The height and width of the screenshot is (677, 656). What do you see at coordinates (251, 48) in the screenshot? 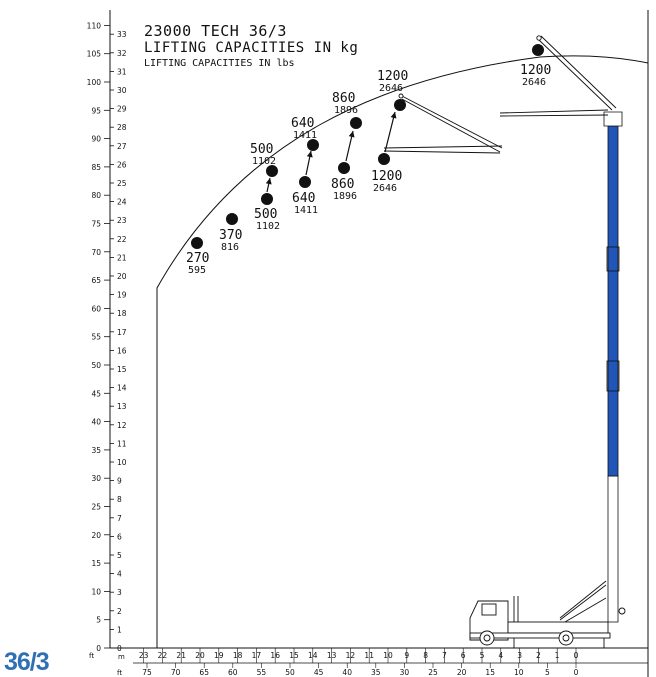
I see `title-kg: LIFTING CAPACITIES IN kg` at bounding box center [251, 48].